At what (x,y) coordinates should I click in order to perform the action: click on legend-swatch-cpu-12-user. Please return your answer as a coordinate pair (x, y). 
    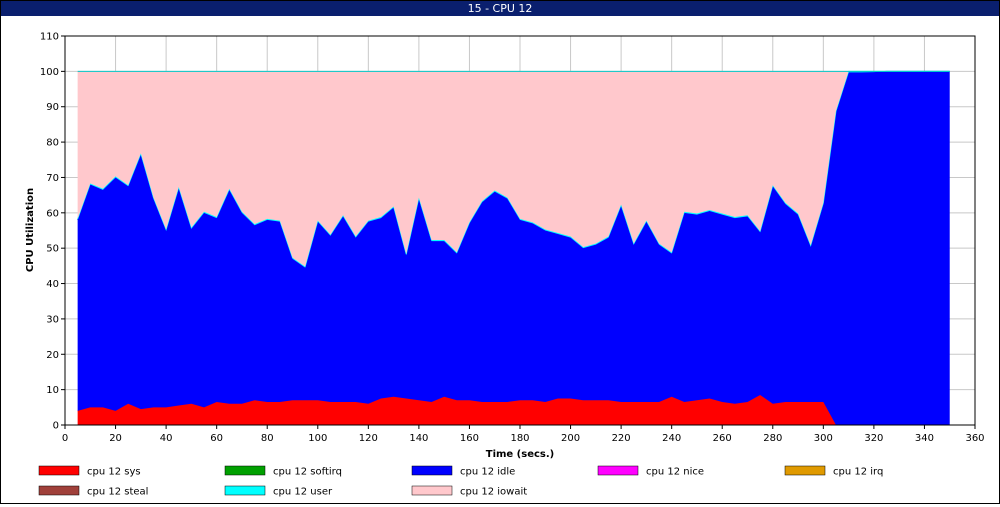
    Looking at the image, I should click on (245, 490).